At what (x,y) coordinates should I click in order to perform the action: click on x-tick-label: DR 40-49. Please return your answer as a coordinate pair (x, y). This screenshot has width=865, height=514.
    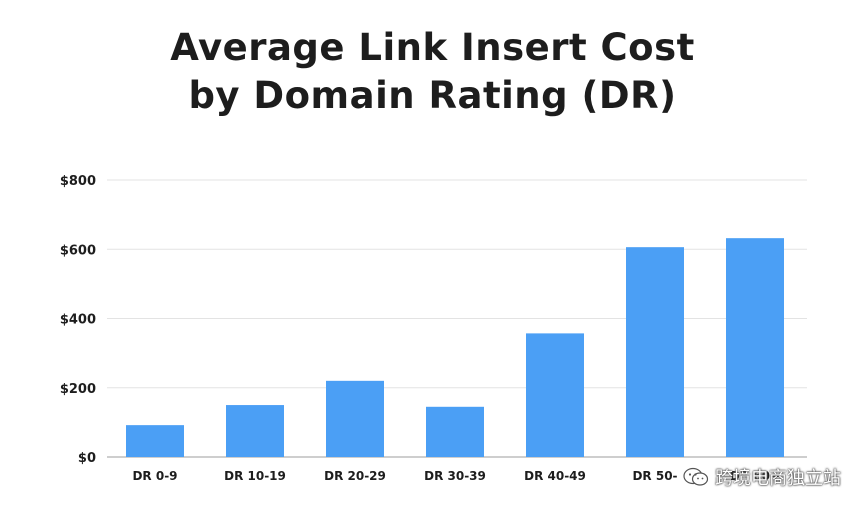
    Looking at the image, I should click on (555, 476).